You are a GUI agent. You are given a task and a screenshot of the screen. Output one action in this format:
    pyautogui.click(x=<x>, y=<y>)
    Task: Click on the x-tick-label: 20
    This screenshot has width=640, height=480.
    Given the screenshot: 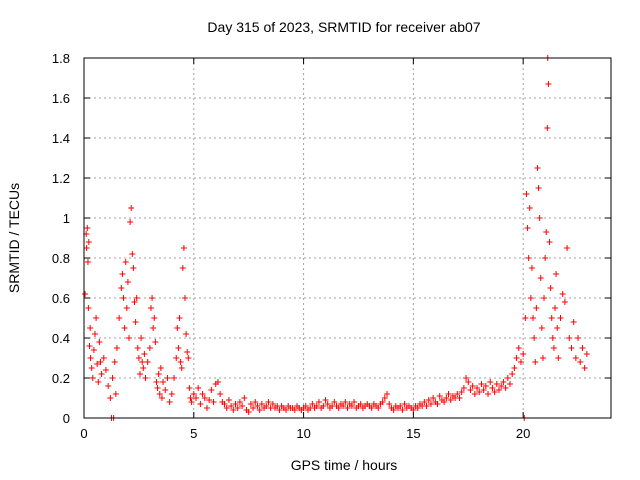 What is the action you would take?
    pyautogui.click(x=523, y=433)
    